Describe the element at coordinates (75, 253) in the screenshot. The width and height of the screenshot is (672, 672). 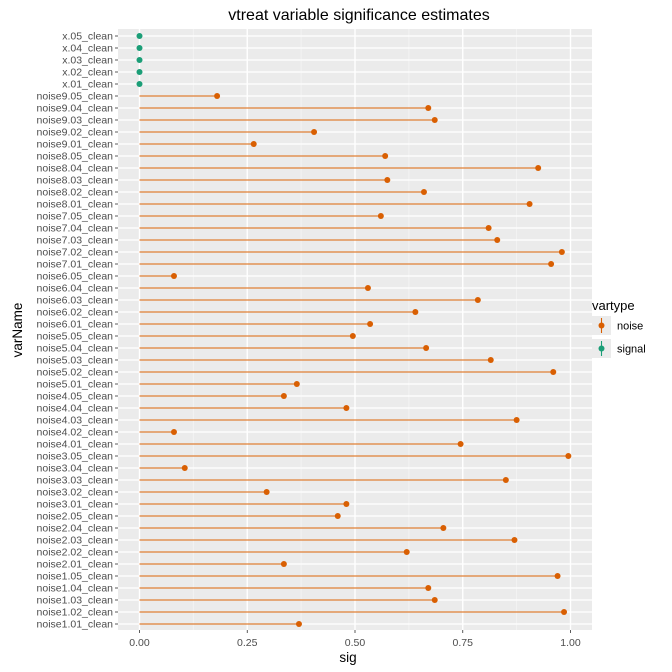
I see `y-tick-label: noise7.02_clean` at that location.